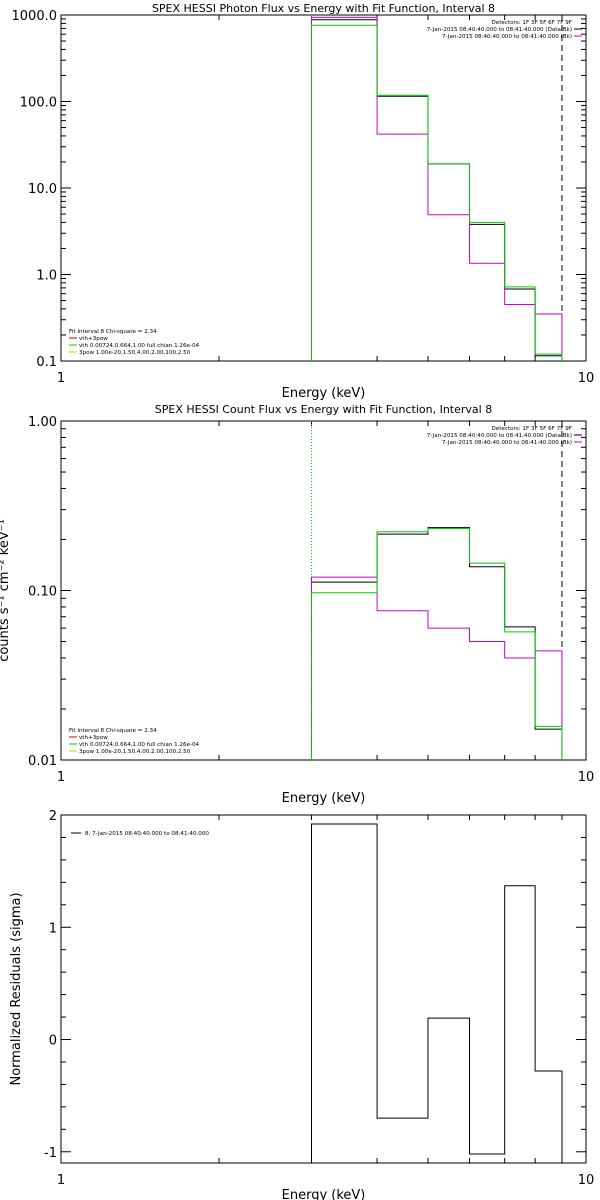 The width and height of the screenshot is (600, 1200). I want to click on y-tick-label: -1, so click(50, 1153).